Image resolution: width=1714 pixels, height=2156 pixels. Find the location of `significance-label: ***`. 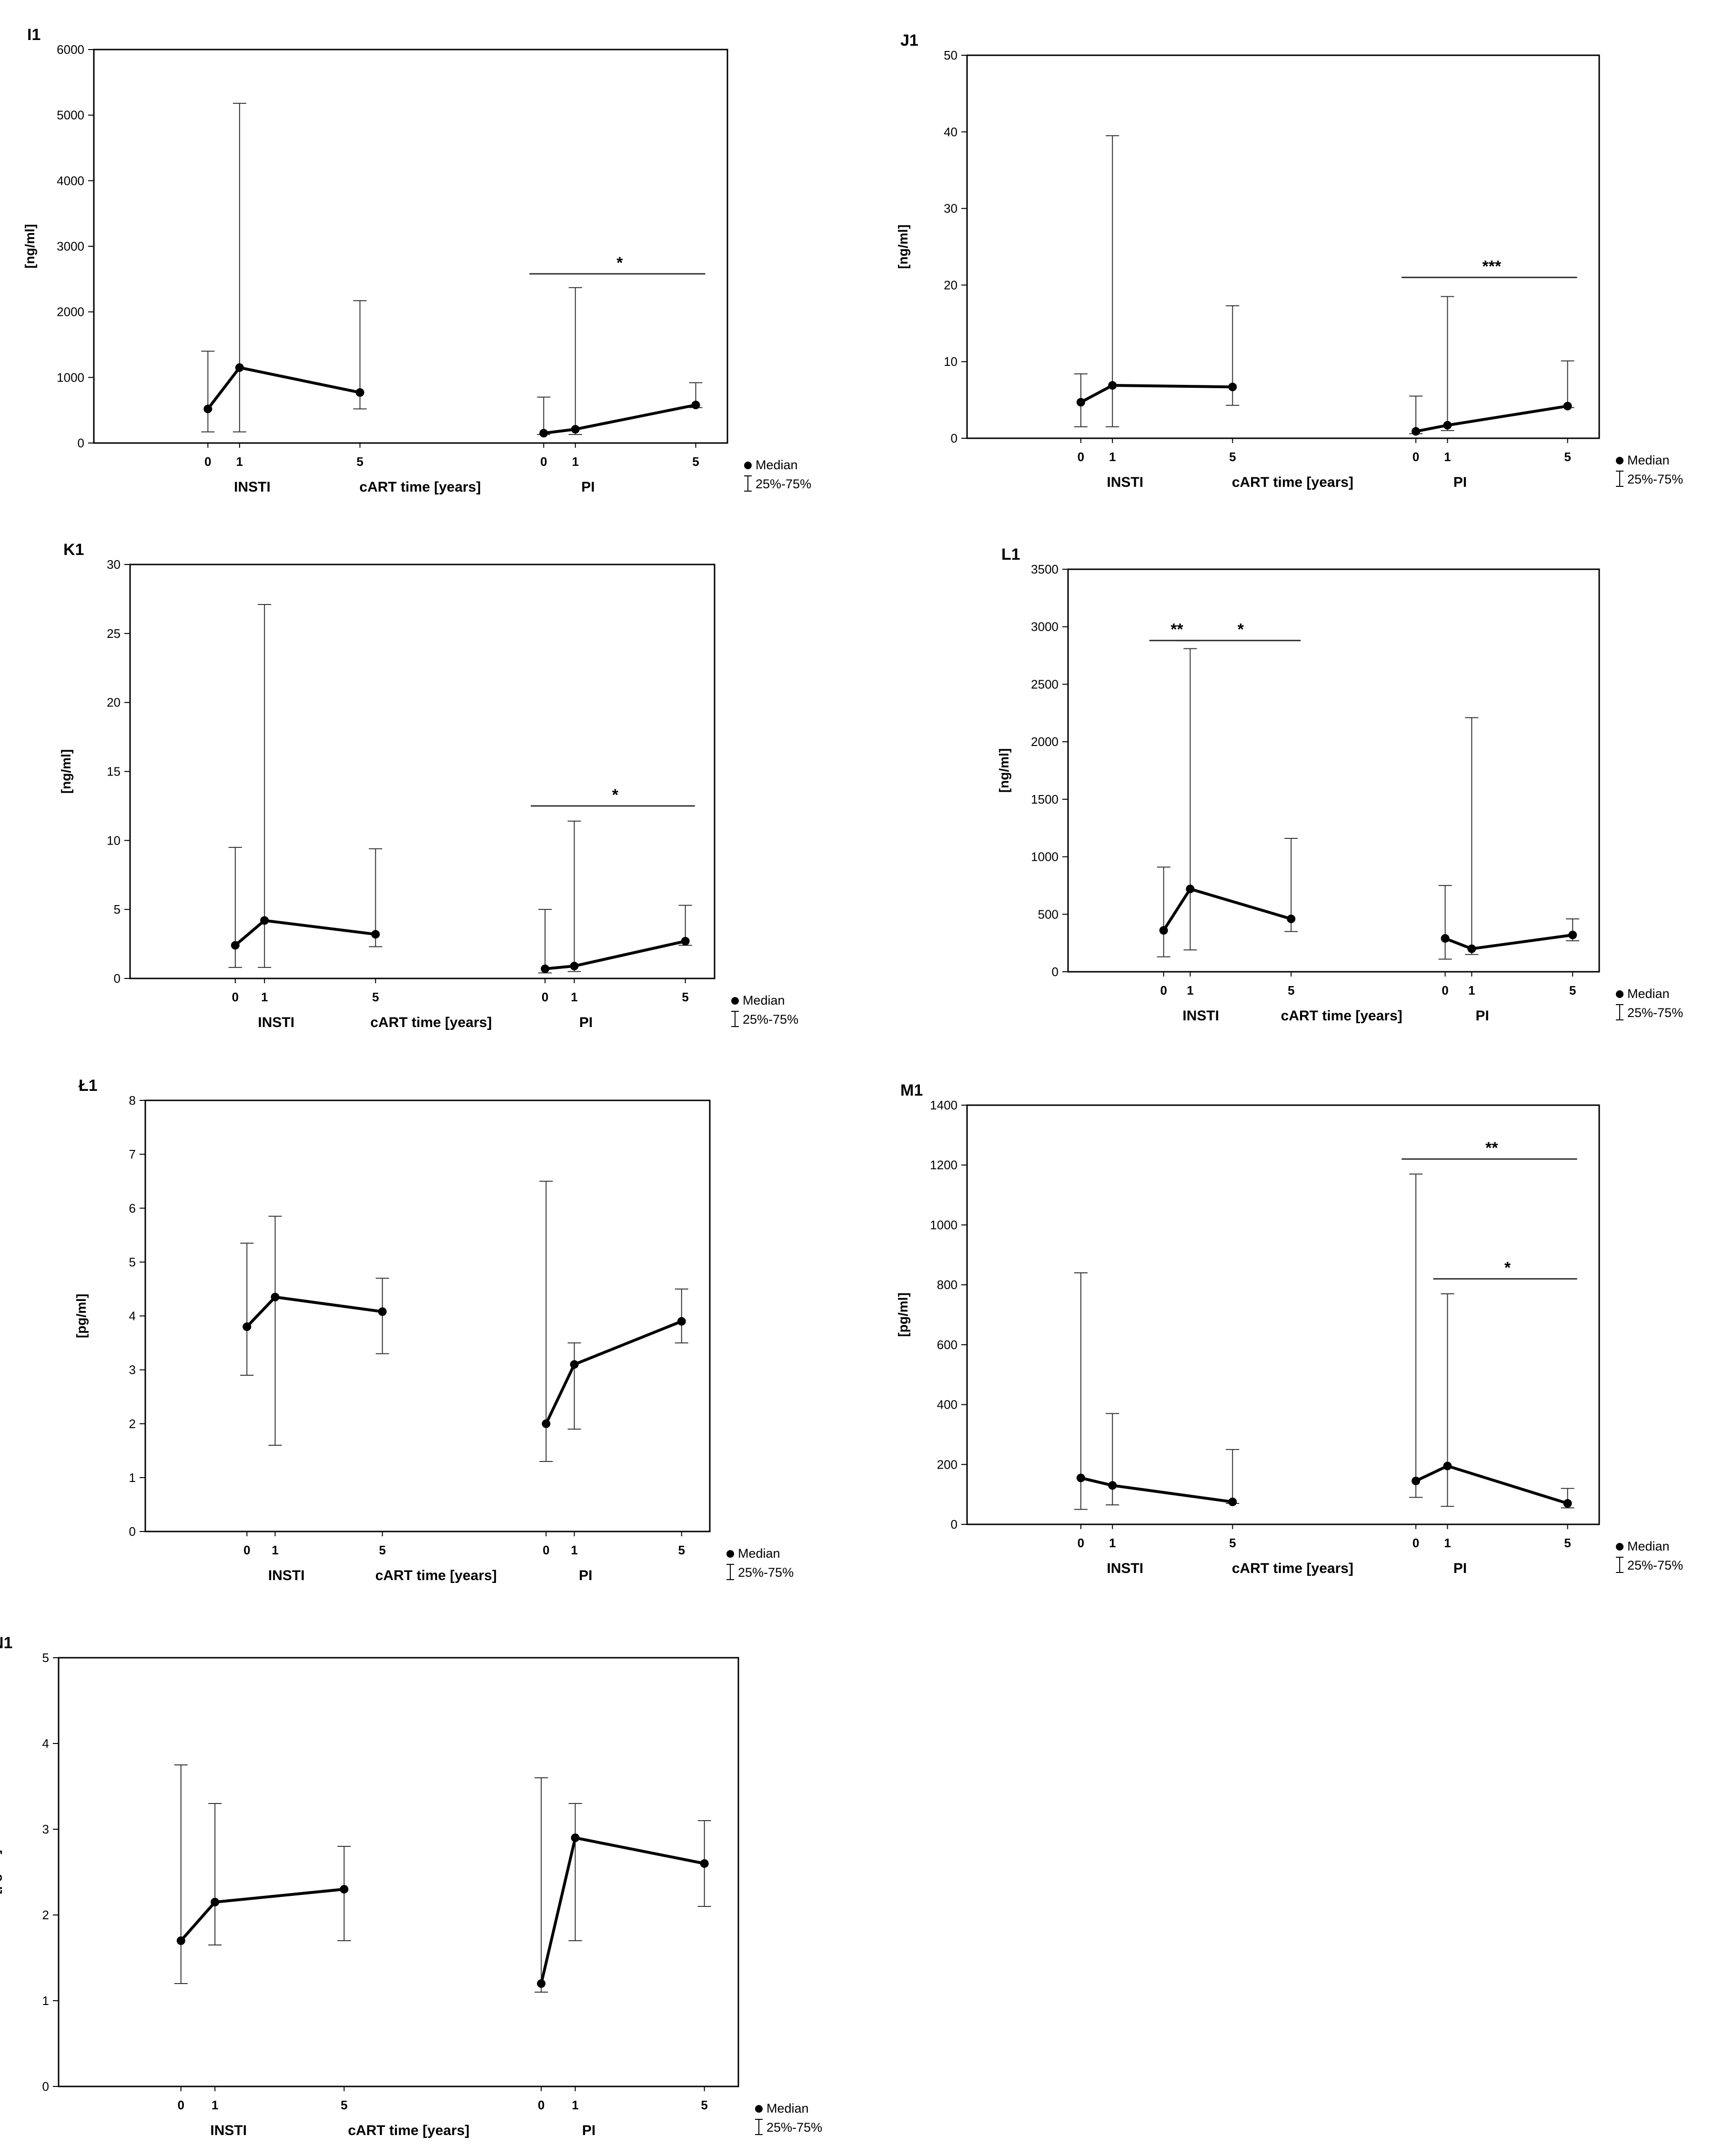

significance-label: *** is located at coordinates (1492, 266).